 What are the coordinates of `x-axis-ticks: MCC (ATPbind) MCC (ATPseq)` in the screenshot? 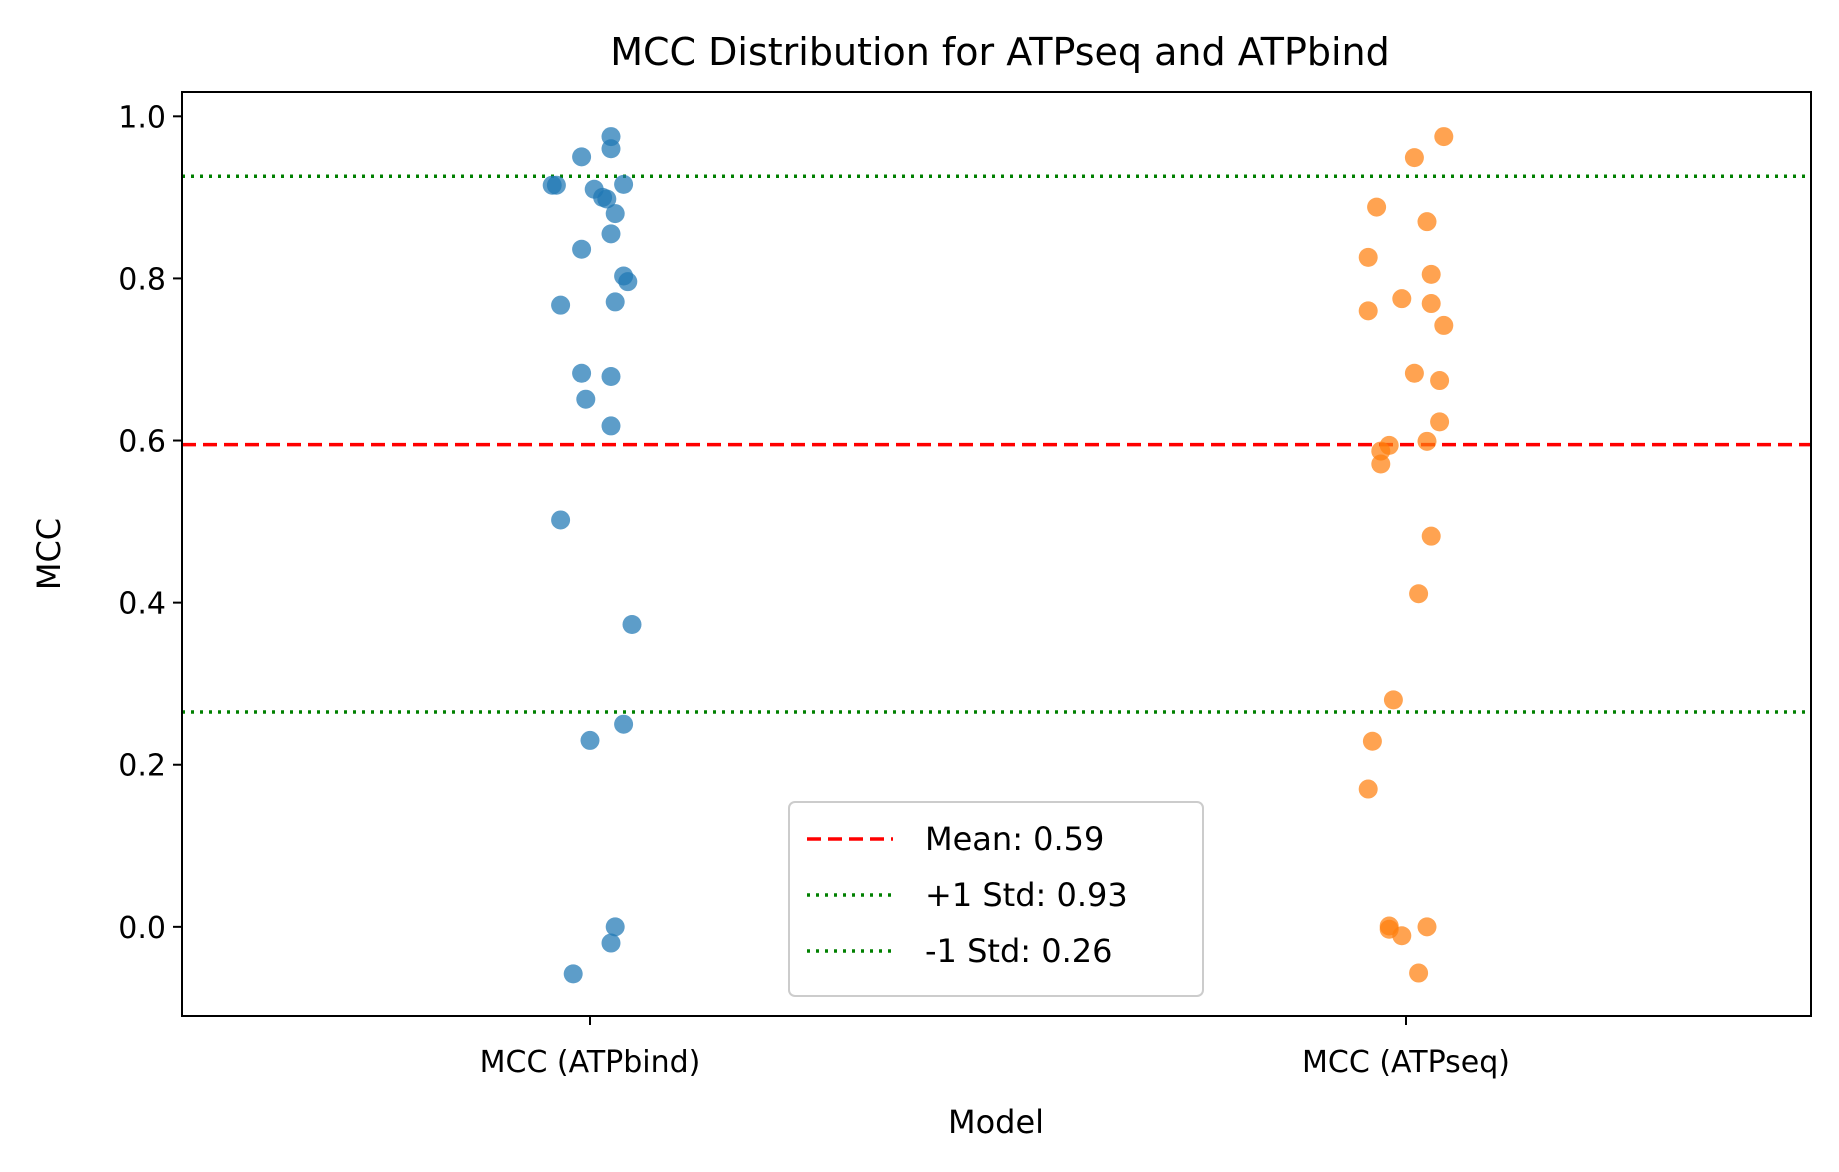 It's located at (995, 1048).